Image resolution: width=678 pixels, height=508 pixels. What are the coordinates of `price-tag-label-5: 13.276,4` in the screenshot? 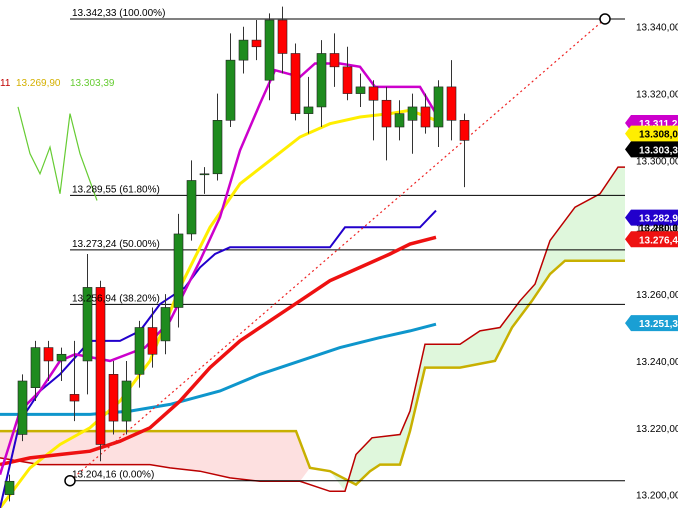 It's located at (658, 240).